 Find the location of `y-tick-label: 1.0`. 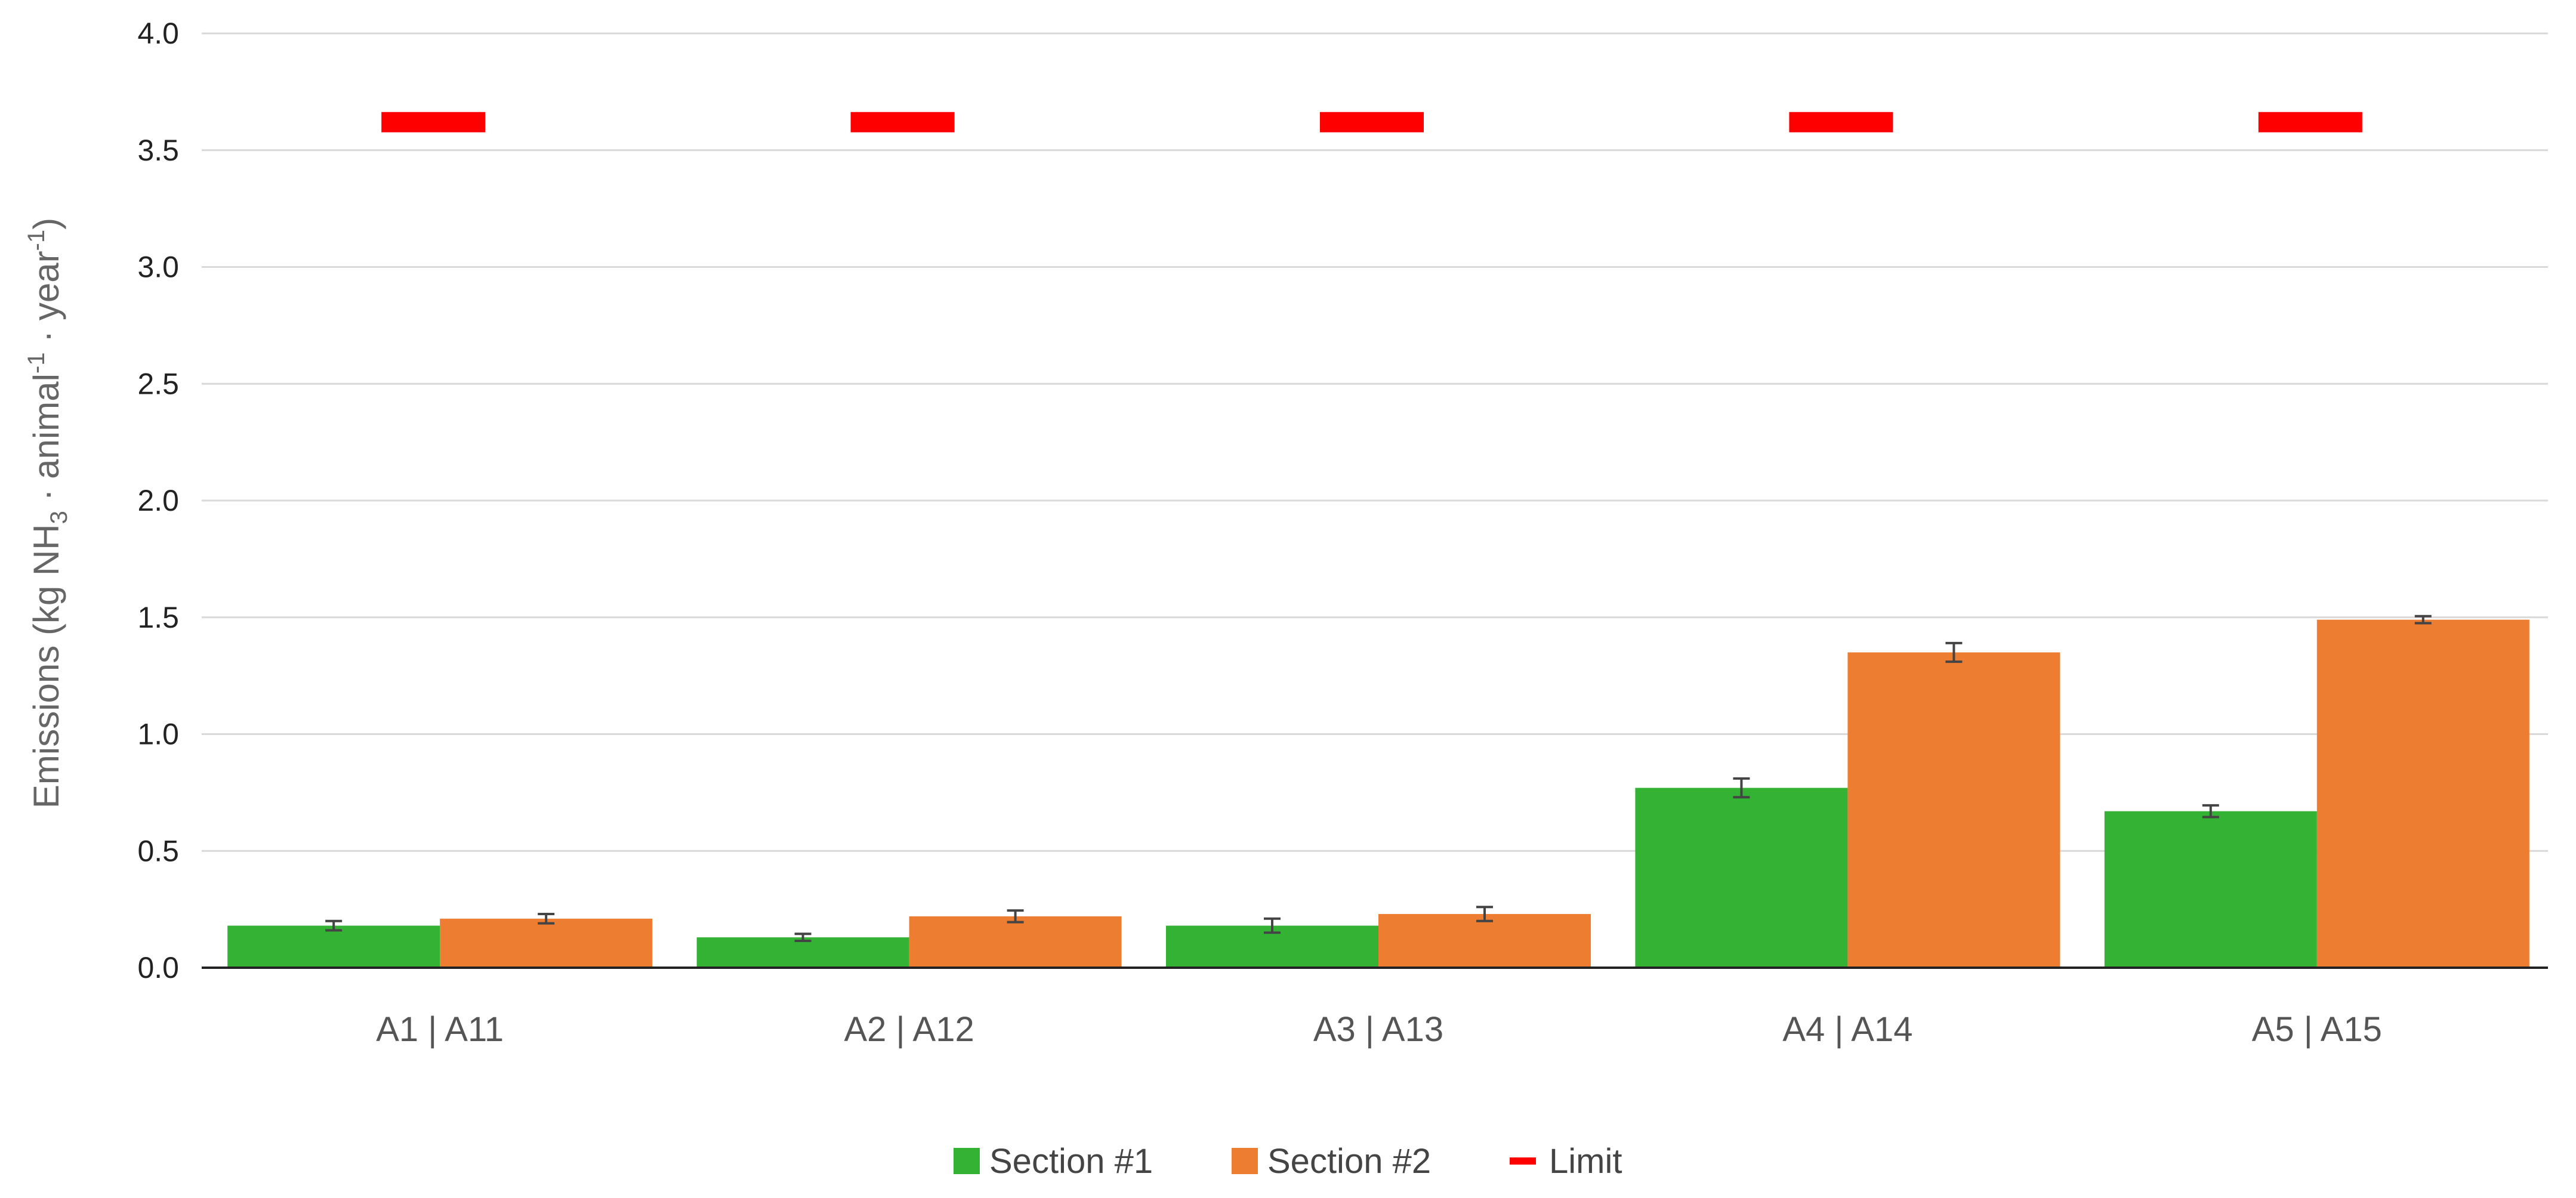

y-tick-label: 1.0 is located at coordinates (158, 734).